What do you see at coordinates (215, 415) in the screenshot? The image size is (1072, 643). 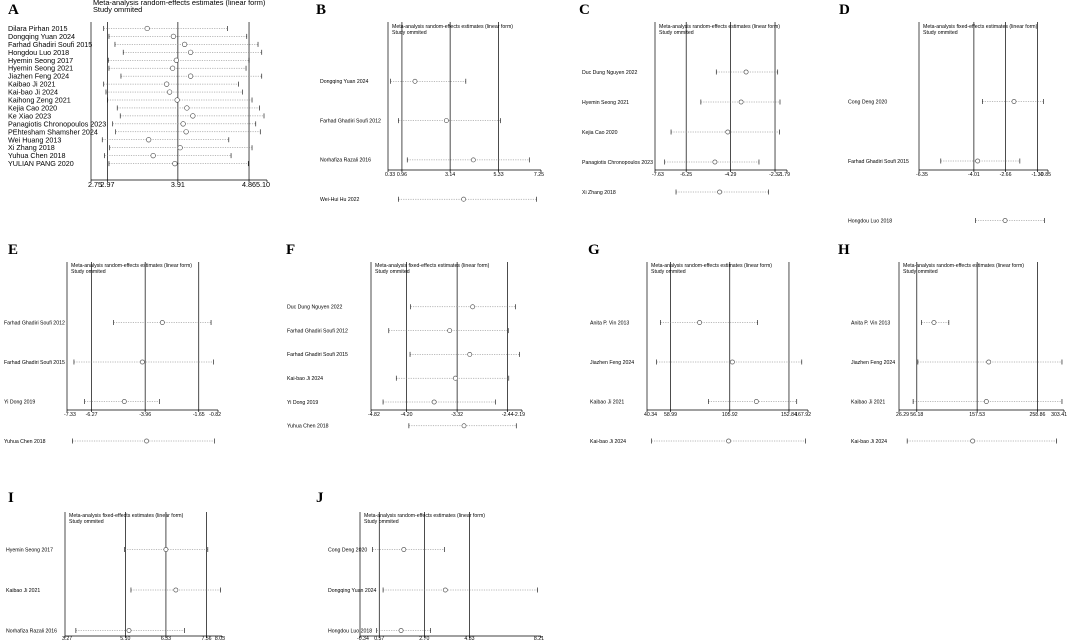 I see `x-tick-label: -0.82` at bounding box center [215, 415].